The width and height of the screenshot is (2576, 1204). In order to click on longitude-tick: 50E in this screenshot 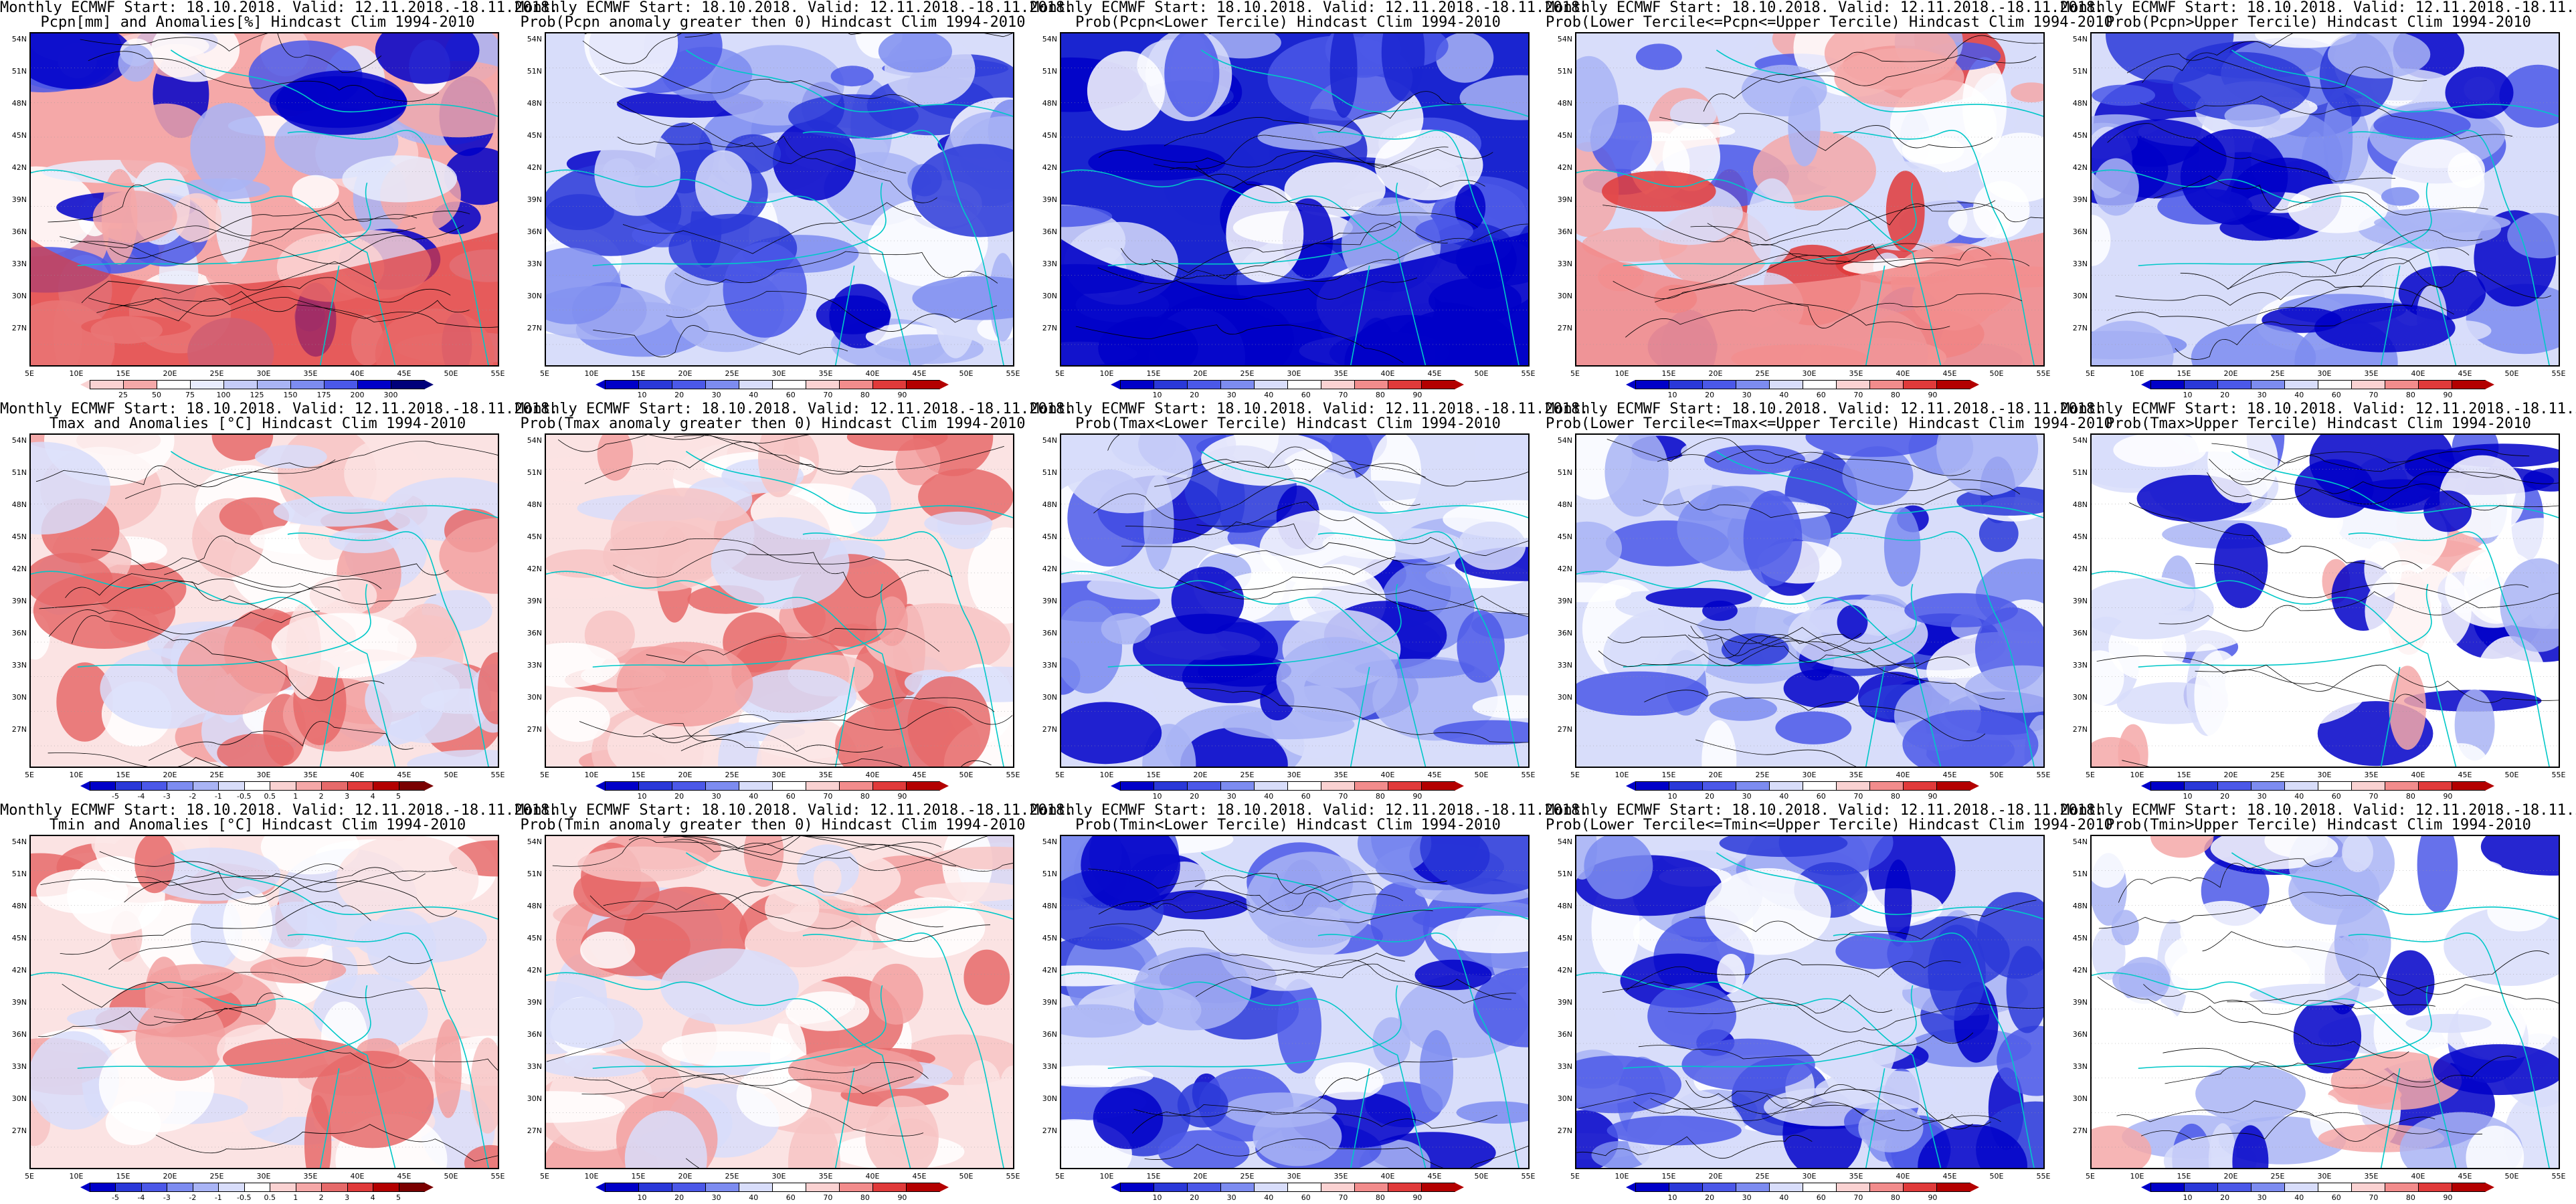, I will do `click(966, 775)`.